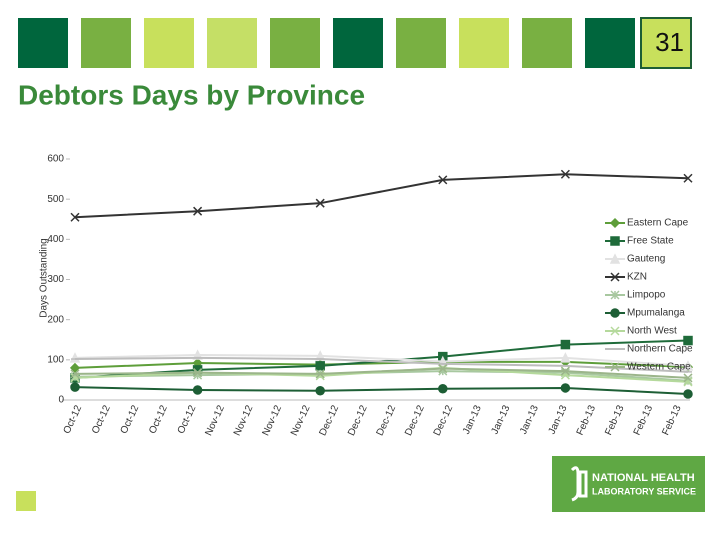 The height and width of the screenshot is (540, 720). What do you see at coordinates (643, 478) in the screenshot?
I see `logo-text: NATIONAL HEALTH` at bounding box center [643, 478].